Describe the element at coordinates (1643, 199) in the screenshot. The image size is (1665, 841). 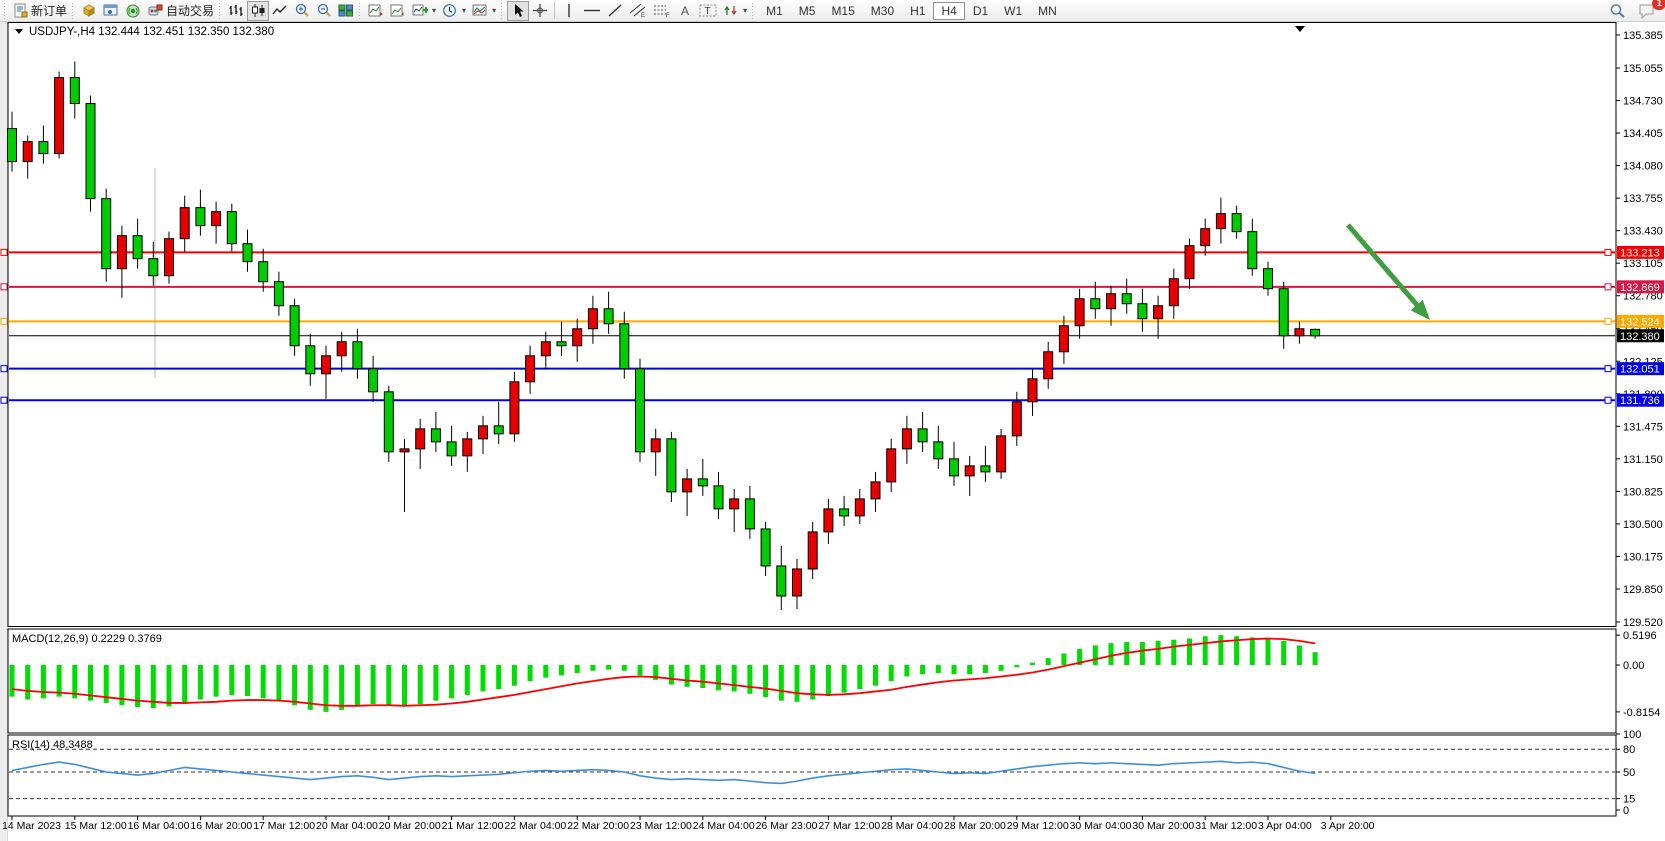
I see `svg-text: 133.755` at that location.